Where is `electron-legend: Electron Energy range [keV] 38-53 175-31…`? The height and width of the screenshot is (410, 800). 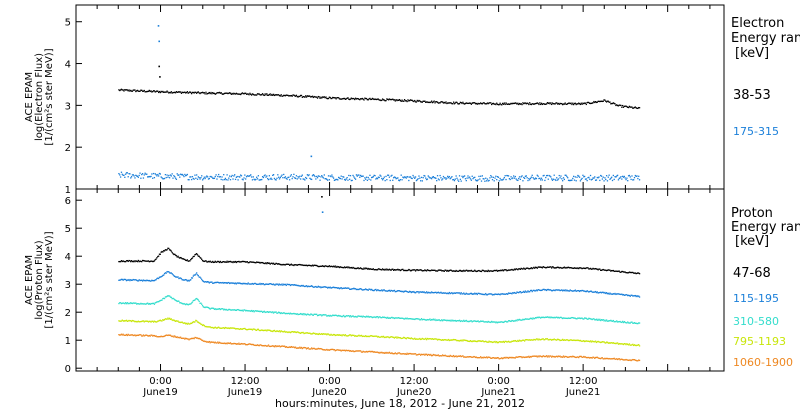 electron-legend: Electron Energy range [keV] 38-53 175-31… is located at coordinates (765, 77).